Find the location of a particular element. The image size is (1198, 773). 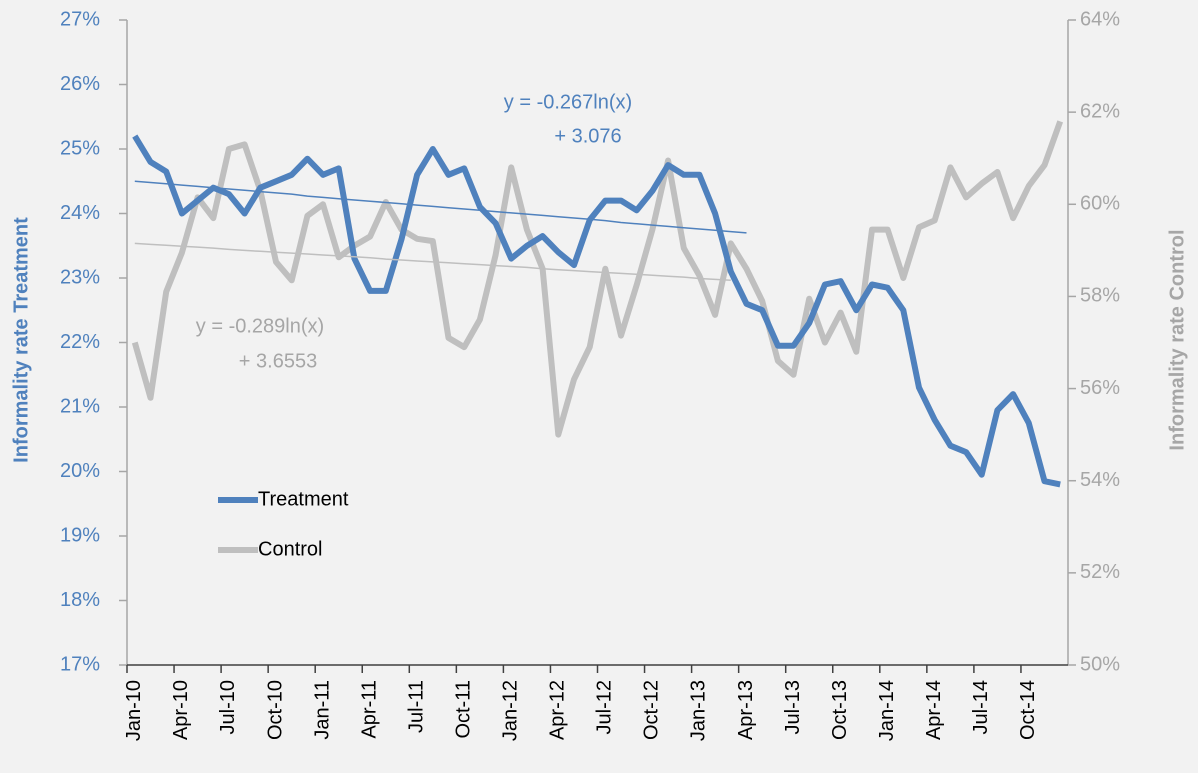

x-tick-label: Jul-10 is located at coordinates (228, 707).